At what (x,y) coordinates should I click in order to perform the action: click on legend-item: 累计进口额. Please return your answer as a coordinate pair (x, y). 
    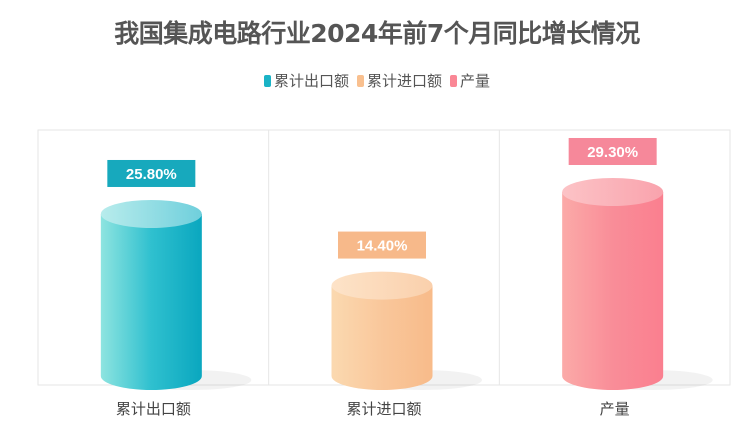
    Looking at the image, I should click on (399, 80).